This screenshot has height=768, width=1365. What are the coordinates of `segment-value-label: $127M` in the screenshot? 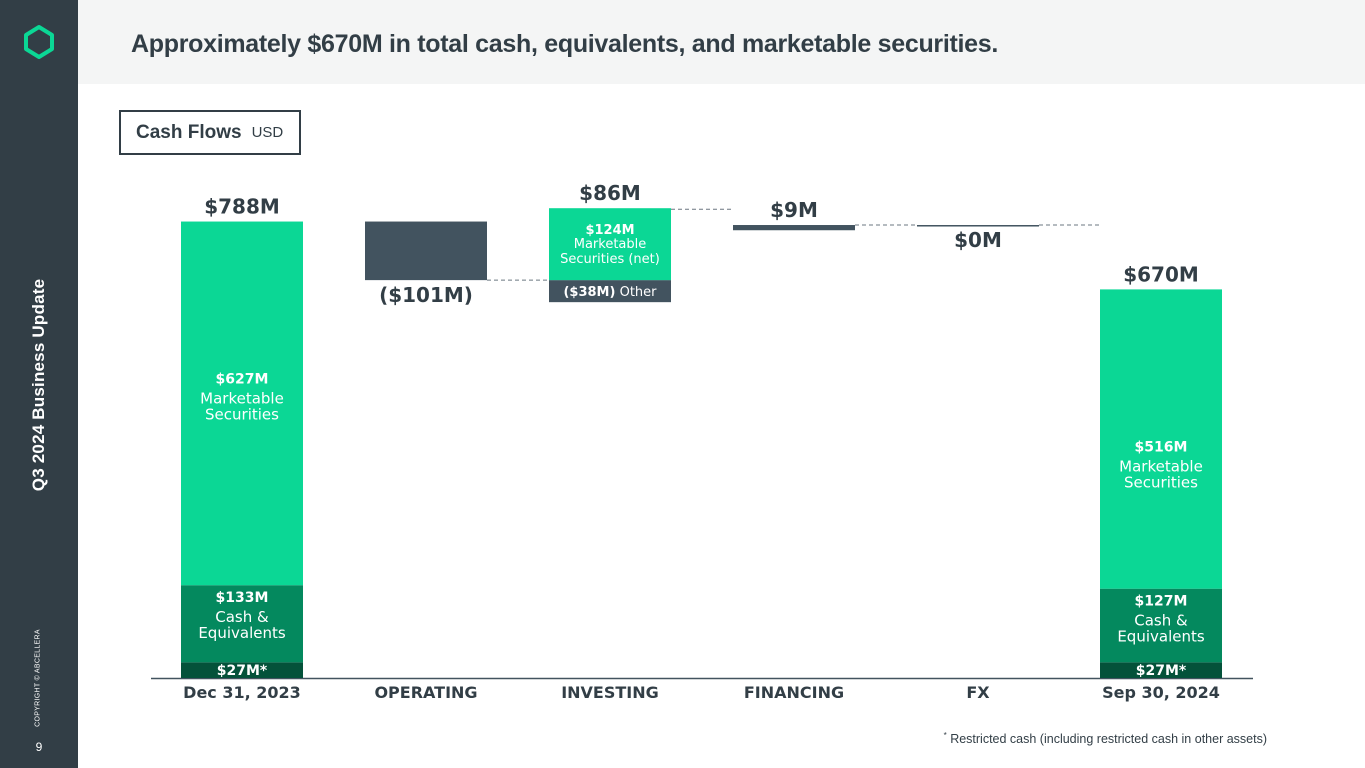 It's located at (1161, 602).